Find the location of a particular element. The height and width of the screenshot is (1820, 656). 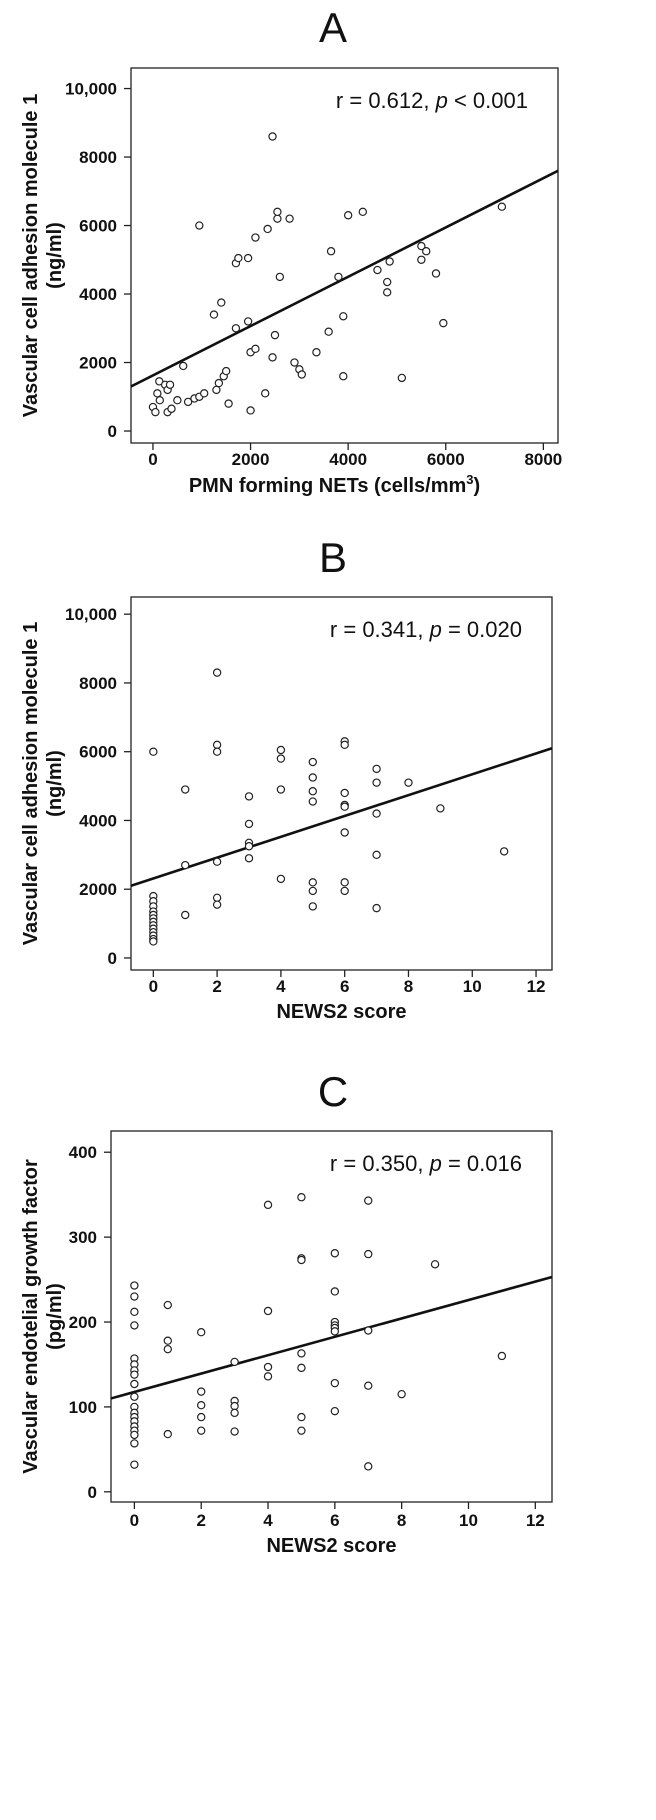

y-tick-label: 2000 is located at coordinates (98, 889).